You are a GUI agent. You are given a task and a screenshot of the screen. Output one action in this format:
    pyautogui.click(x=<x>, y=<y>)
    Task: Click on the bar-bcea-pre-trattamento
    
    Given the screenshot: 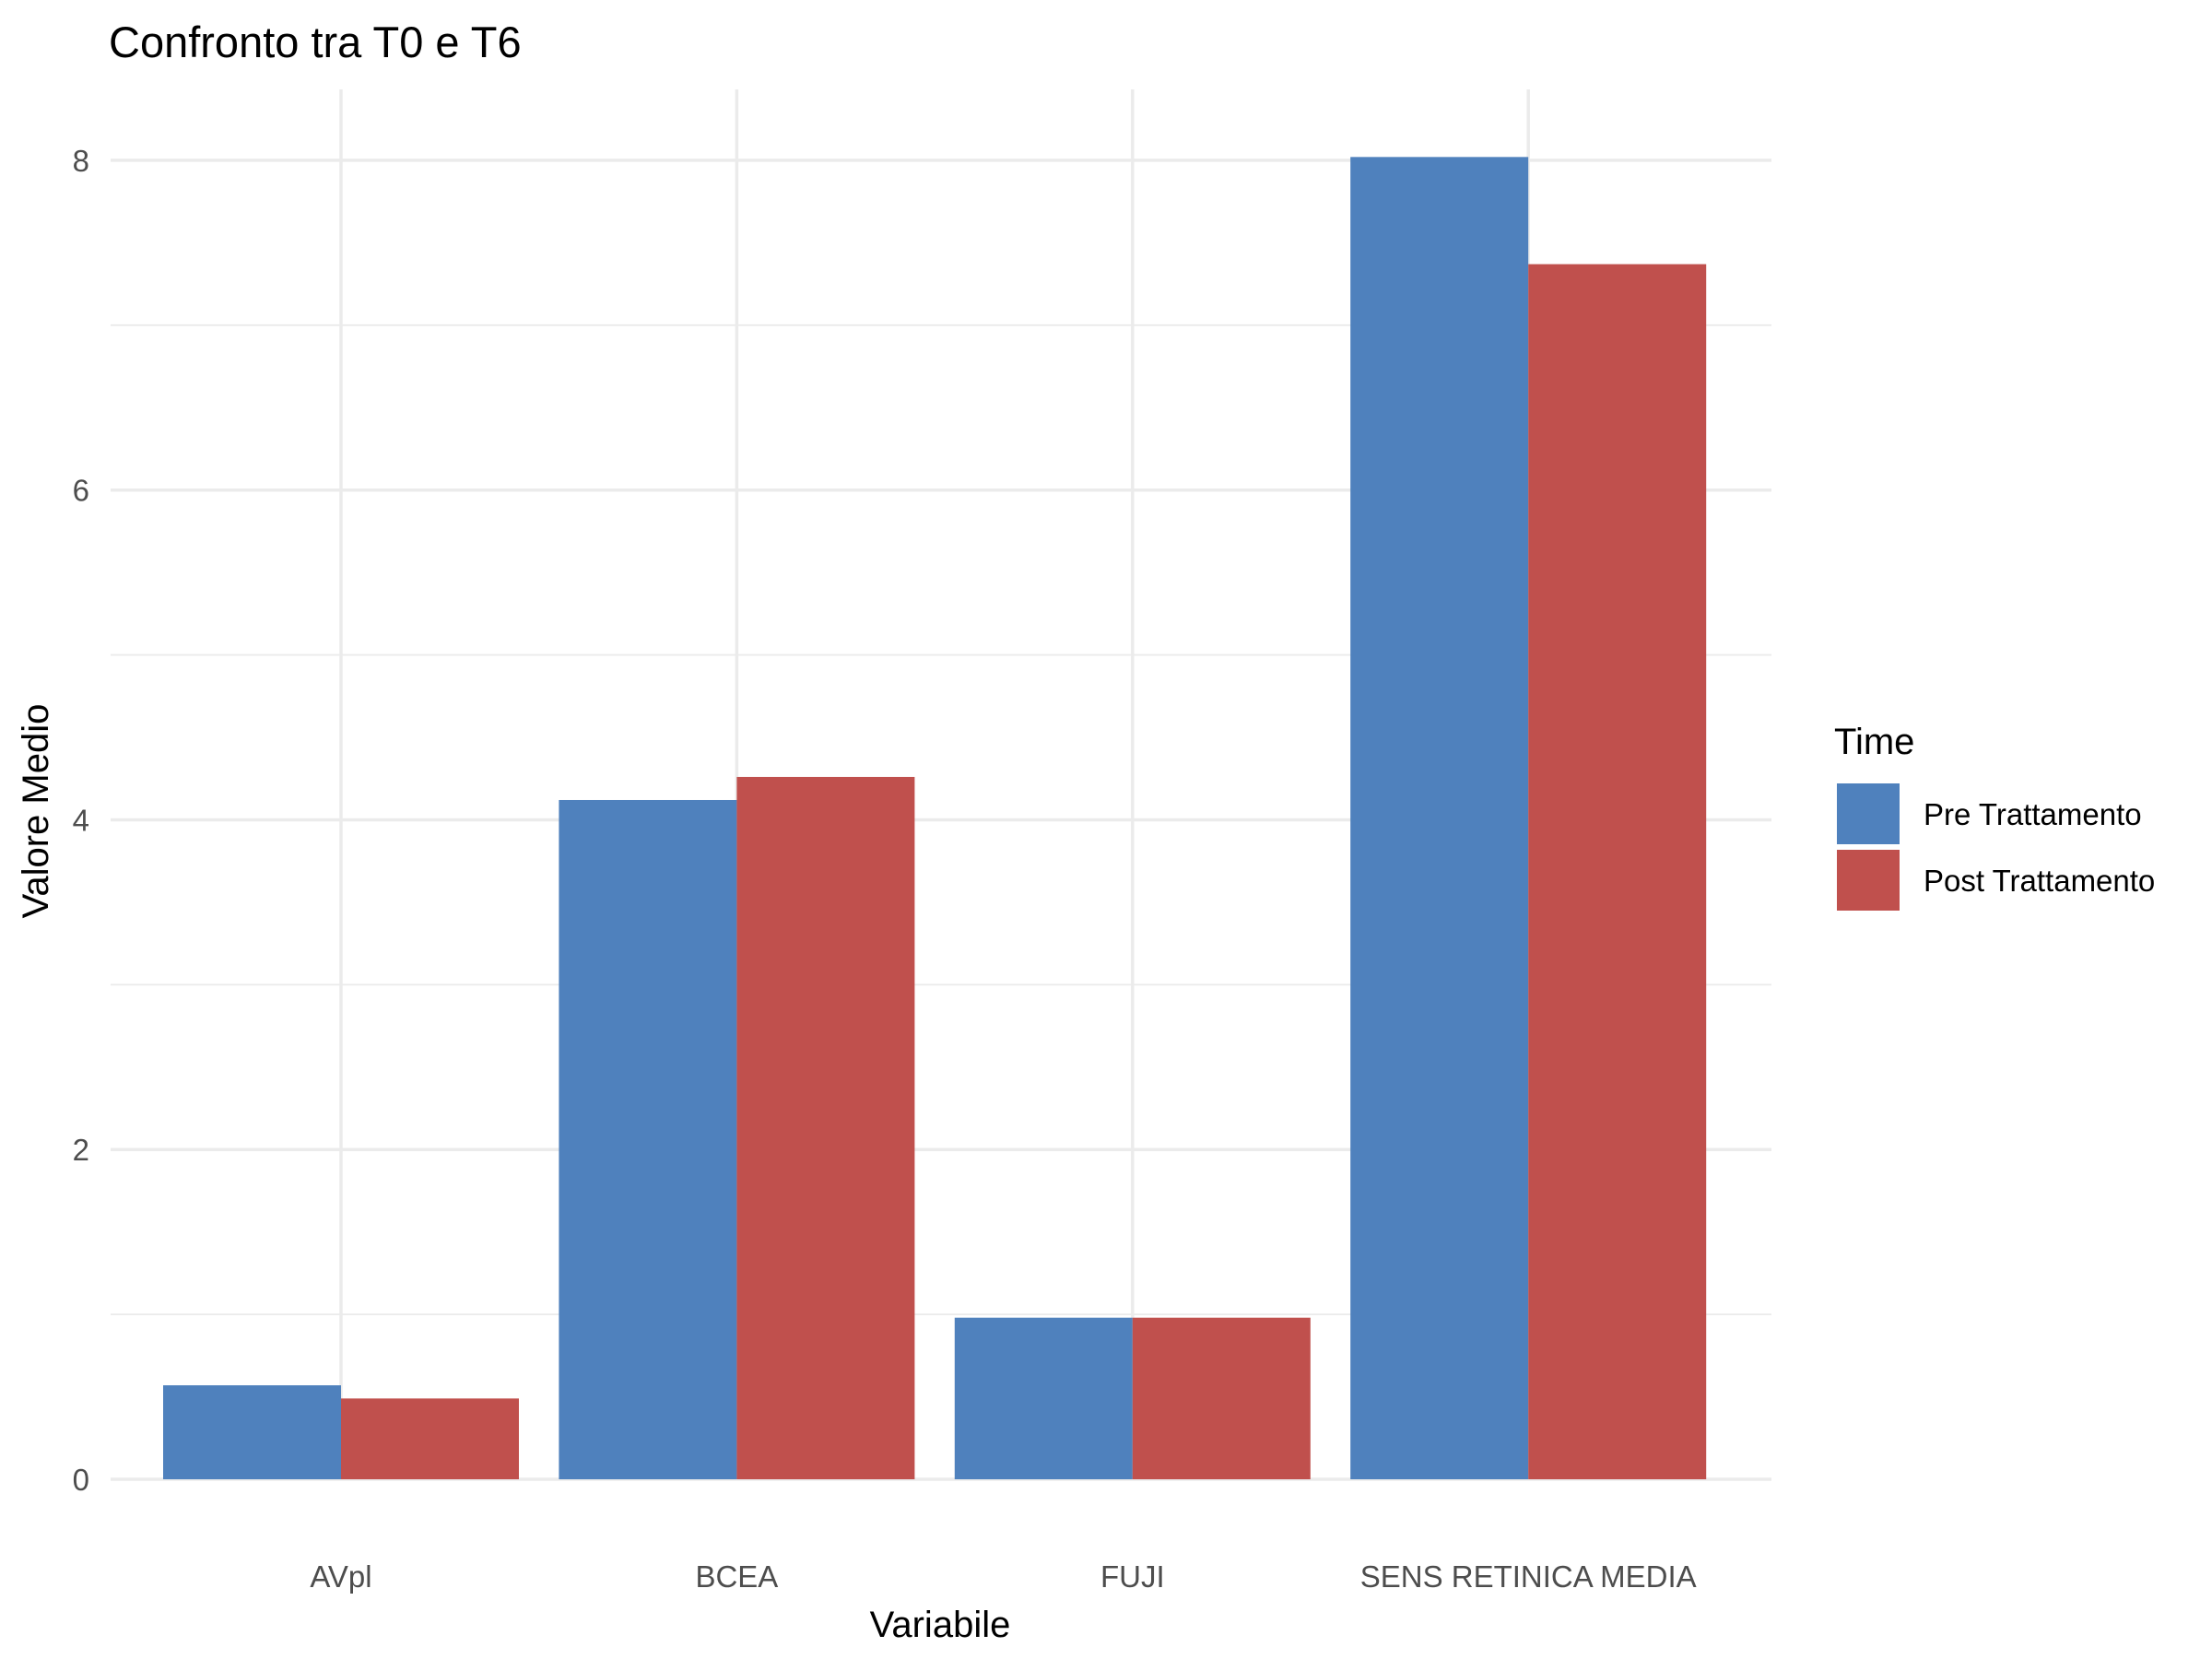 What is the action you would take?
    pyautogui.click(x=648, y=1139)
    